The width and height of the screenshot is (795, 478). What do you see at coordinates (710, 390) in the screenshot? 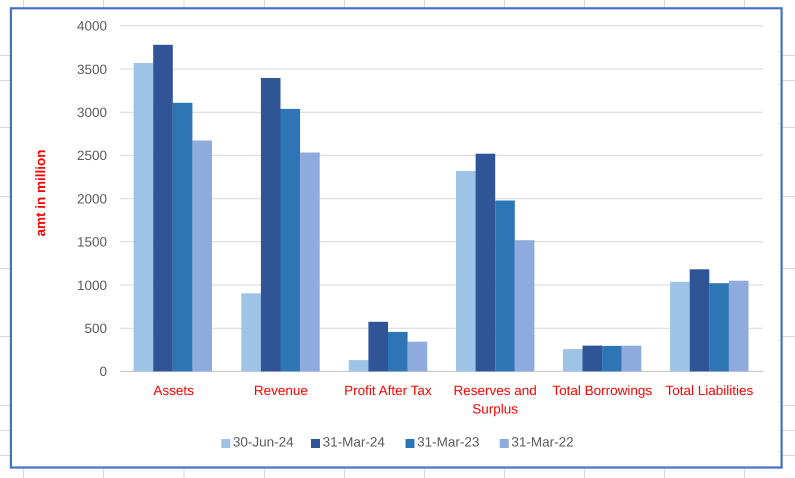
I see `svg-text: Total Liabilities` at bounding box center [710, 390].